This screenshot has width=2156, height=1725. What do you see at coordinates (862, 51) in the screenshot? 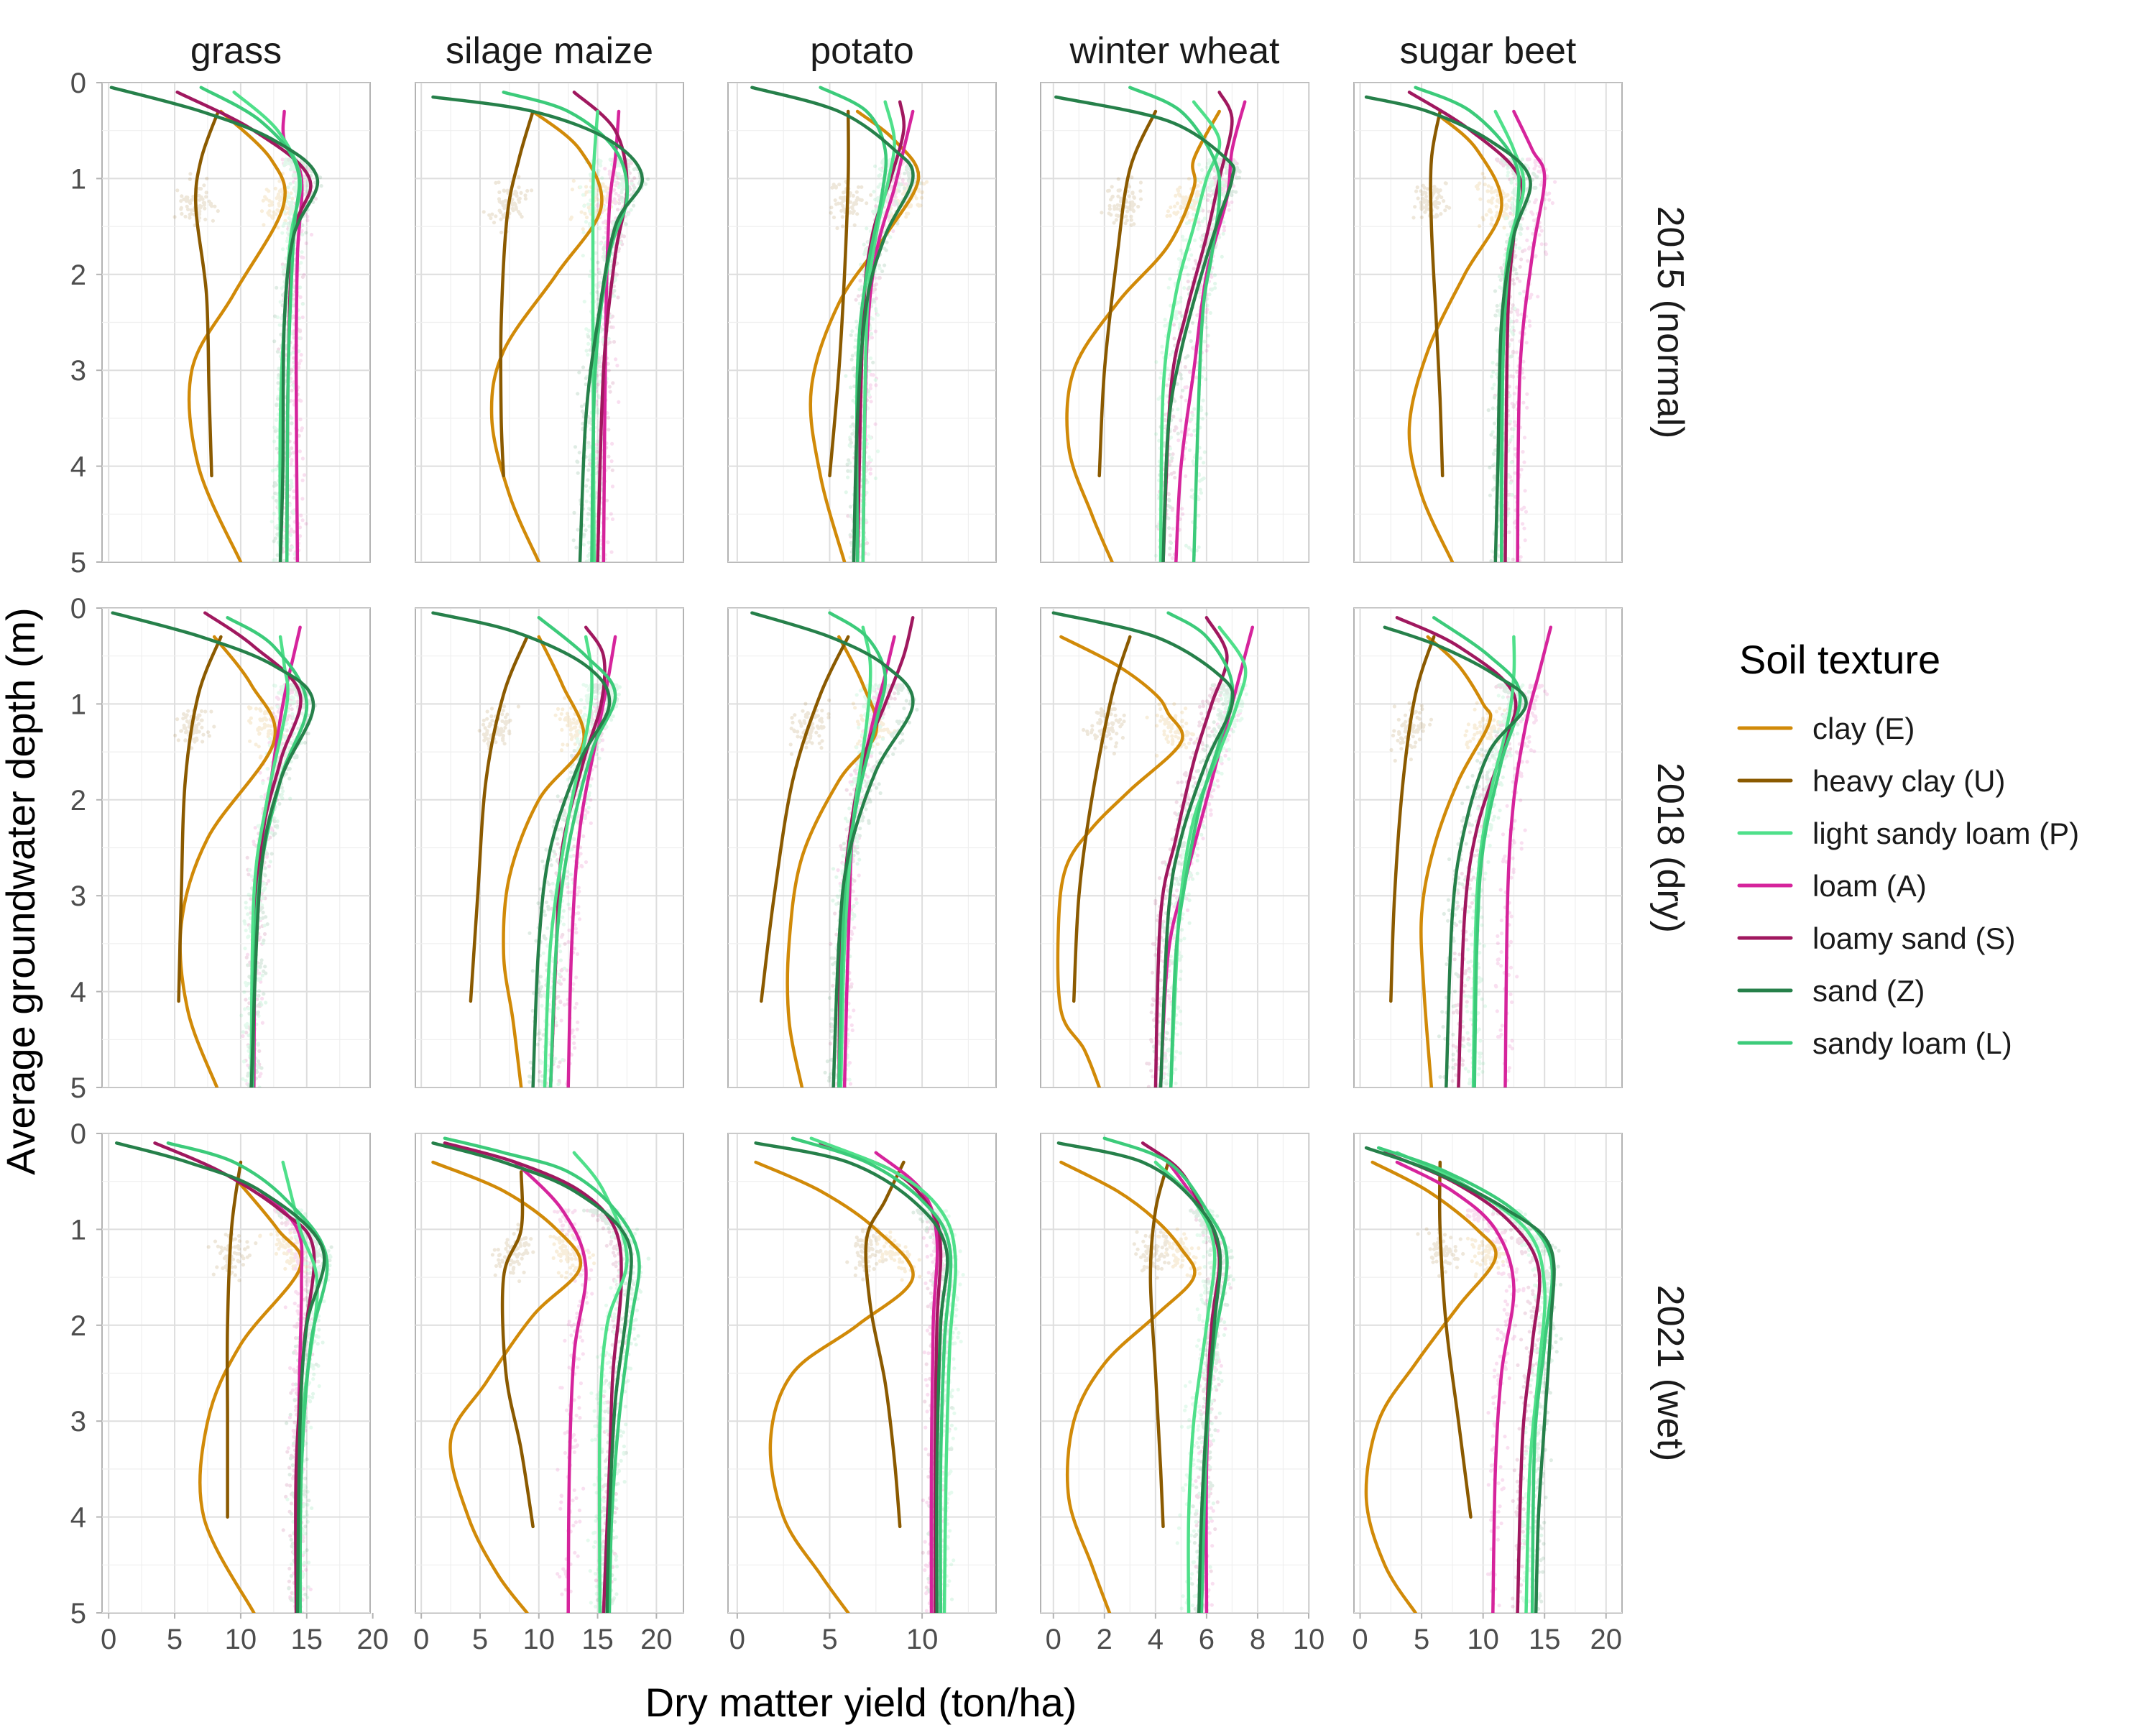
I see `strip-label-crop: potato` at bounding box center [862, 51].